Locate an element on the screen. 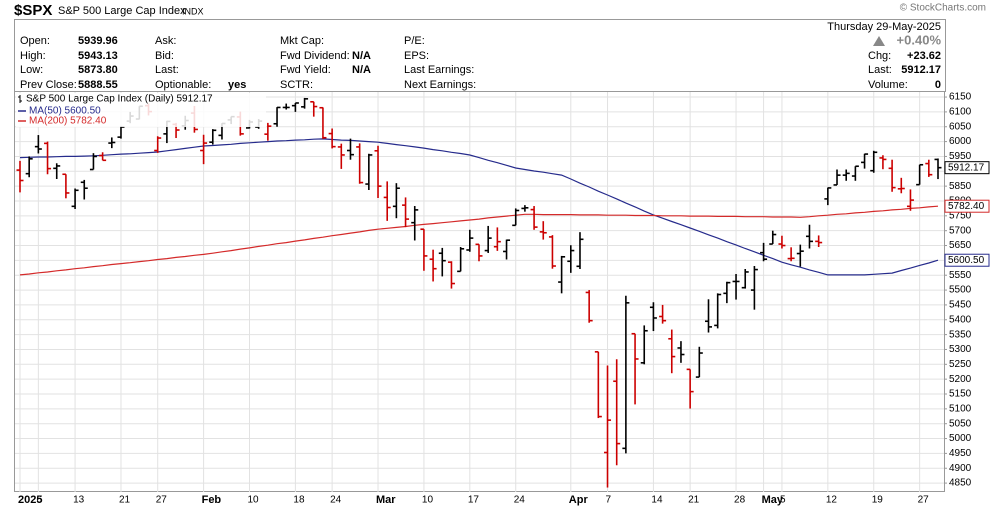 This screenshot has height=511, width=990. ma-line is located at coordinates (479, 240).